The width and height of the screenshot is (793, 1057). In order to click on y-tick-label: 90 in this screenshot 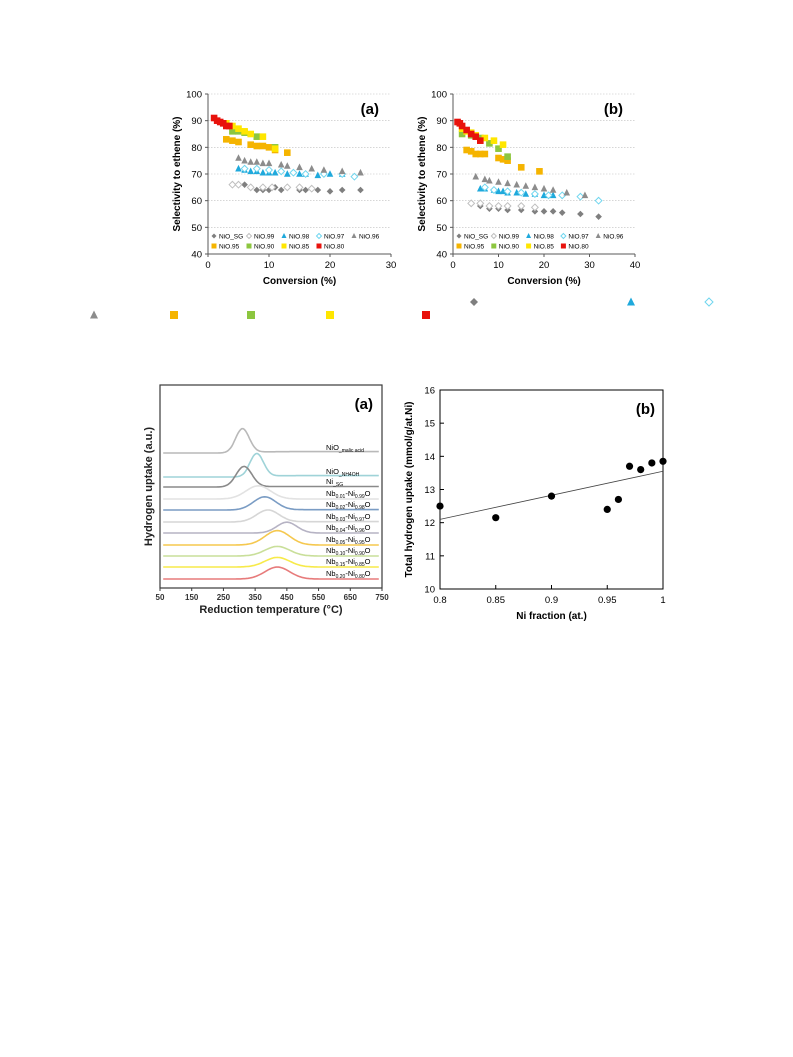, I will do `click(441, 121)`.